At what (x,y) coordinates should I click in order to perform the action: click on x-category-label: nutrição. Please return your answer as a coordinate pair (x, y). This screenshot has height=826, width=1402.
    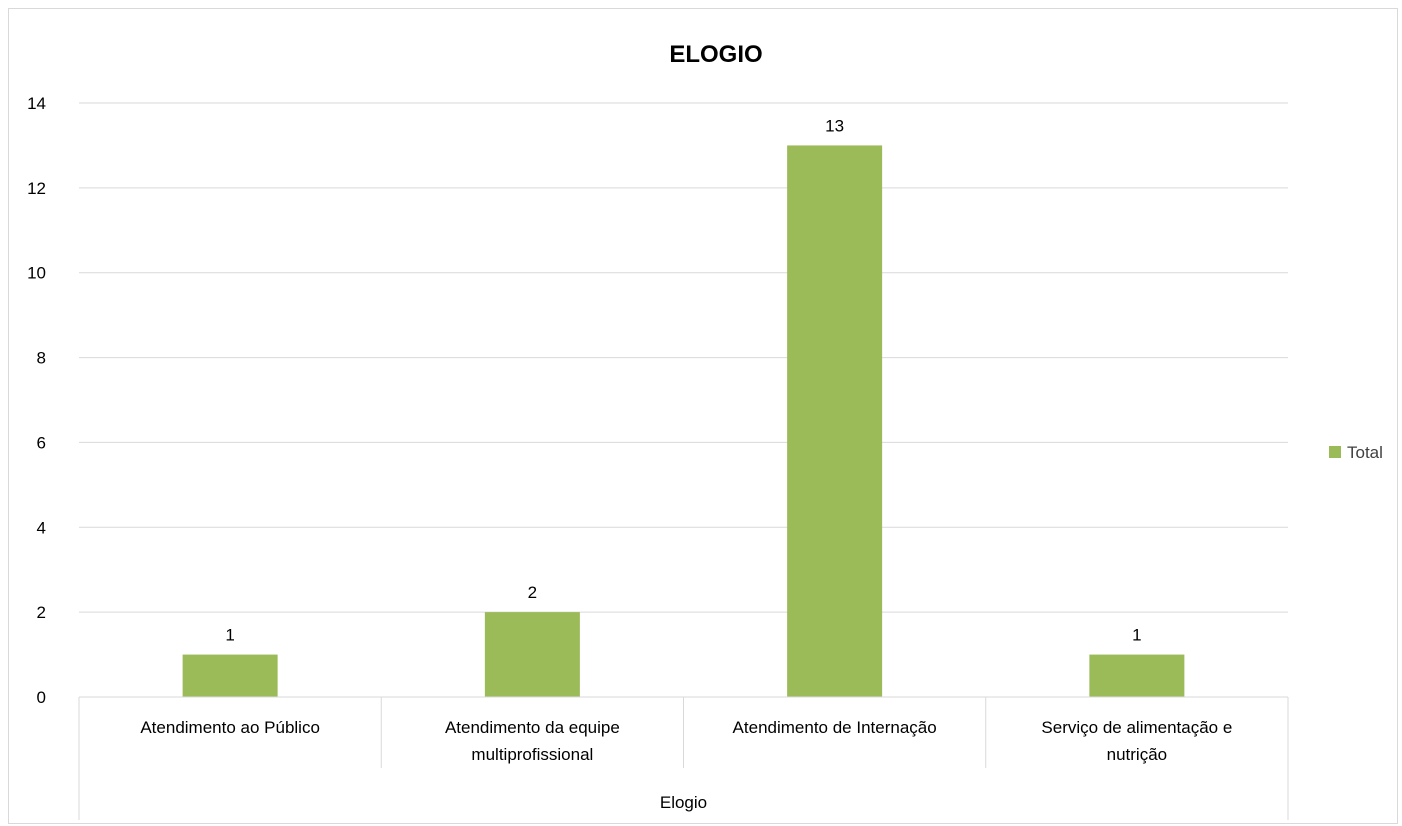
    Looking at the image, I should click on (1137, 754).